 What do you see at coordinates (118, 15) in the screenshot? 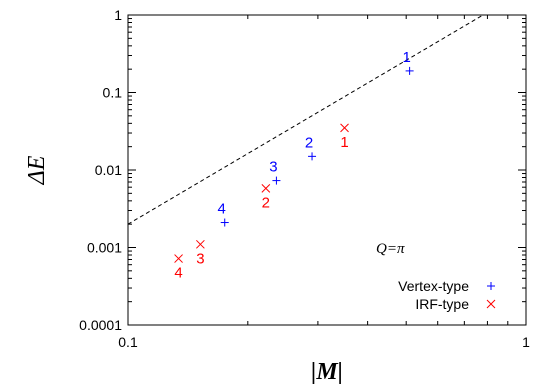
I see `y-tick-label: 1` at bounding box center [118, 15].